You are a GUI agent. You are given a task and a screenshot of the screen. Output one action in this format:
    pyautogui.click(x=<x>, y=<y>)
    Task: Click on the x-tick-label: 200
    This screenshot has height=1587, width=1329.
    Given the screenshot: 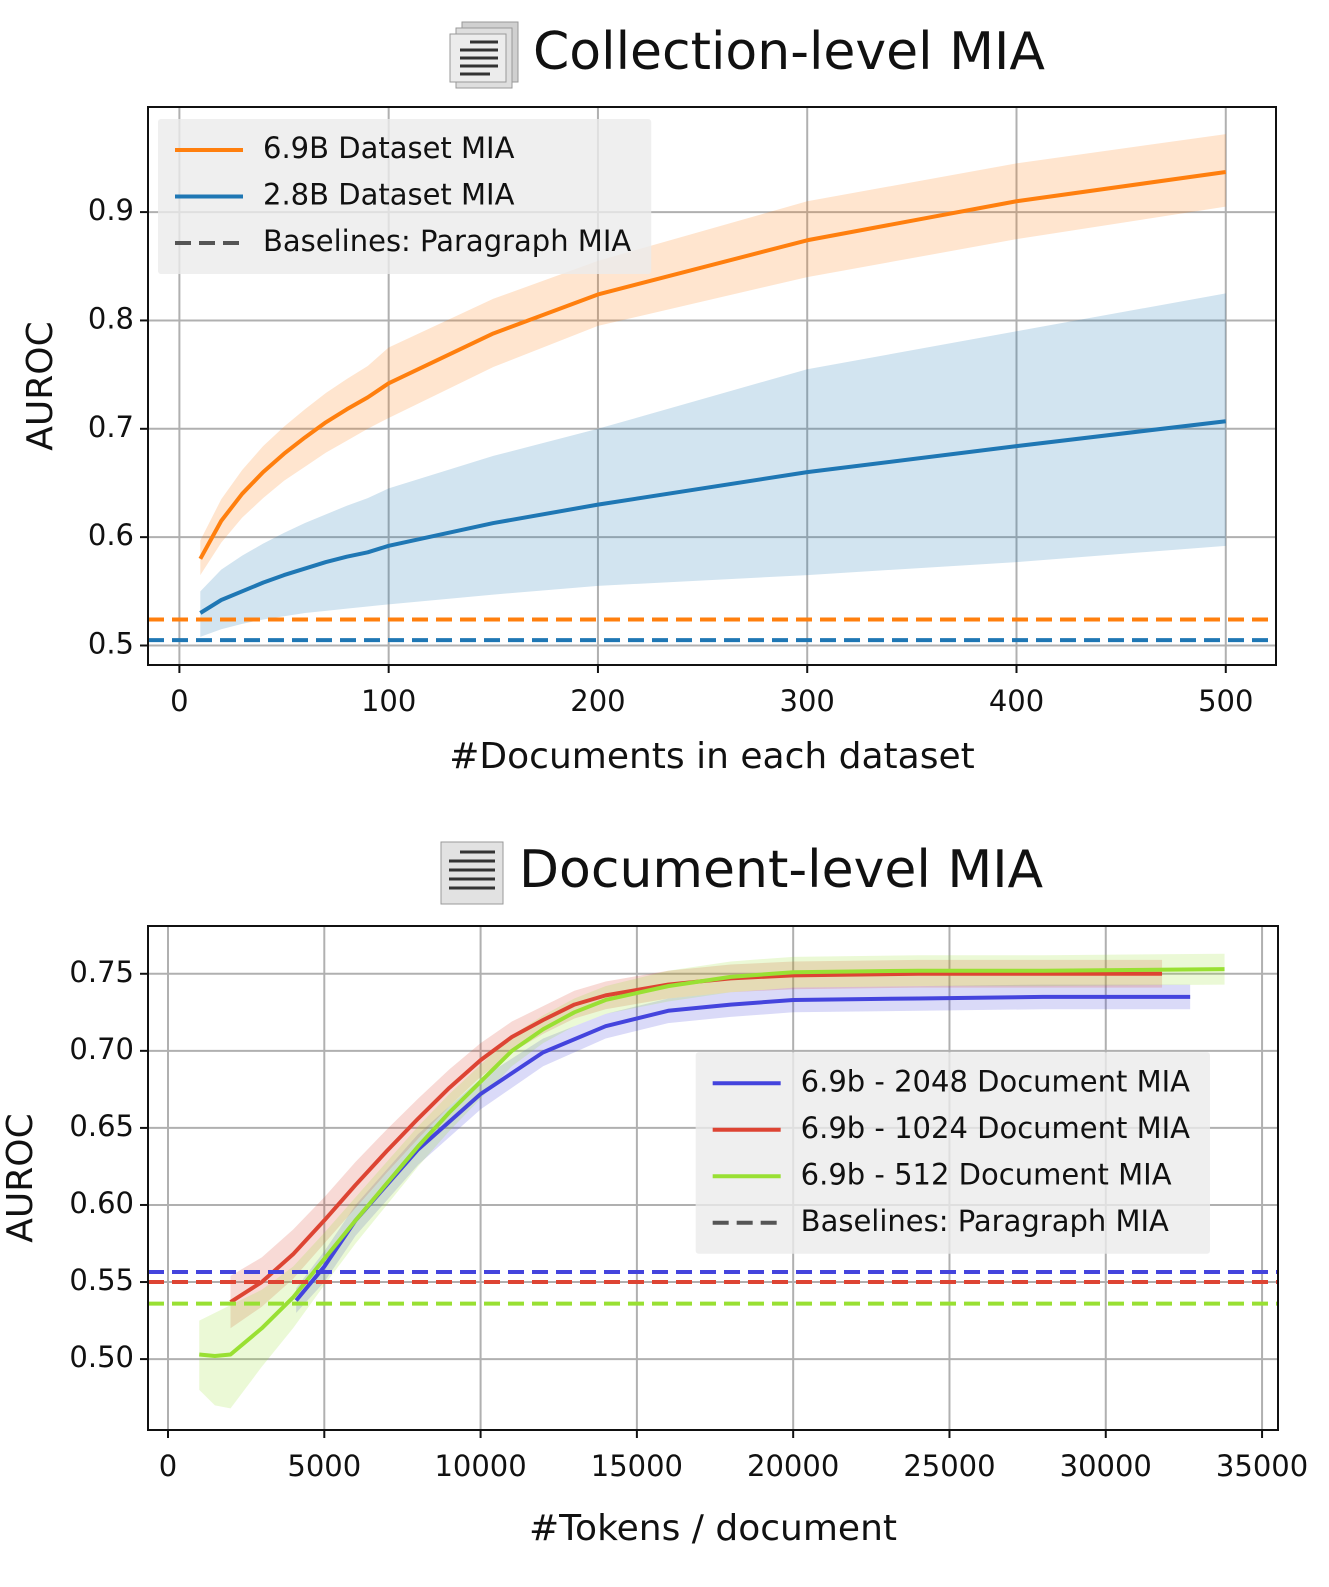 What is the action you would take?
    pyautogui.click(x=597, y=701)
    